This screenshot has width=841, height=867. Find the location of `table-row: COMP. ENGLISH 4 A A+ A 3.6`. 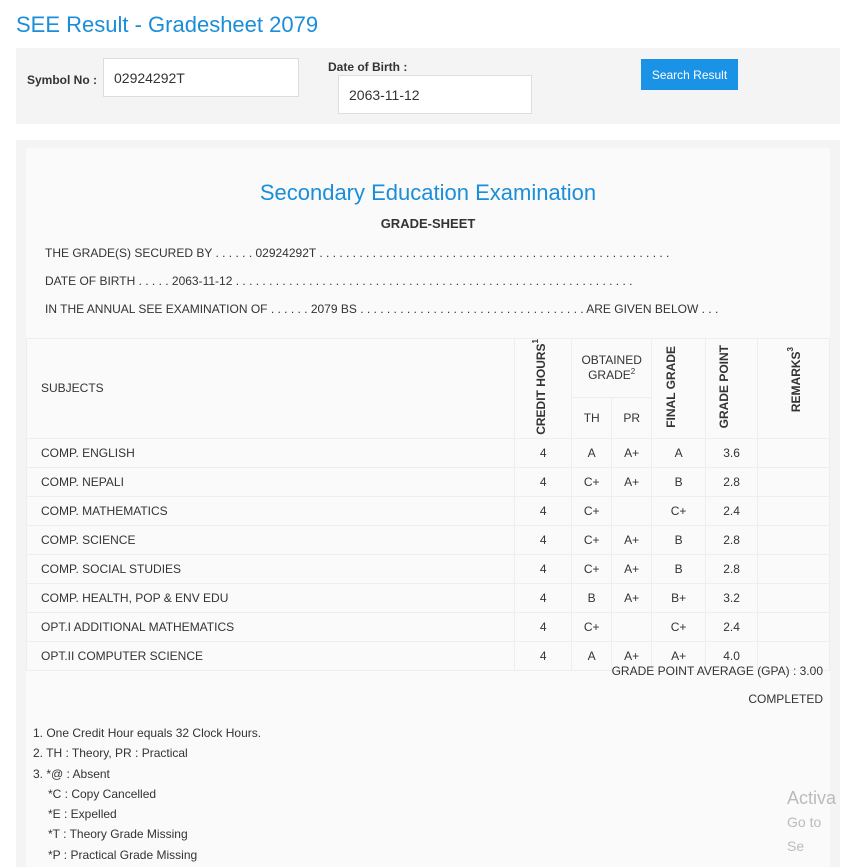

table-row: COMP. ENGLISH 4 A A+ A 3.6 is located at coordinates (427, 452).